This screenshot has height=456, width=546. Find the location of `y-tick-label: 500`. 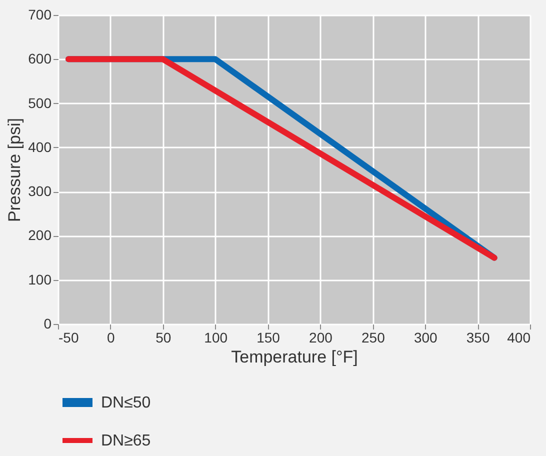

y-tick-label: 500 is located at coordinates (40, 102).